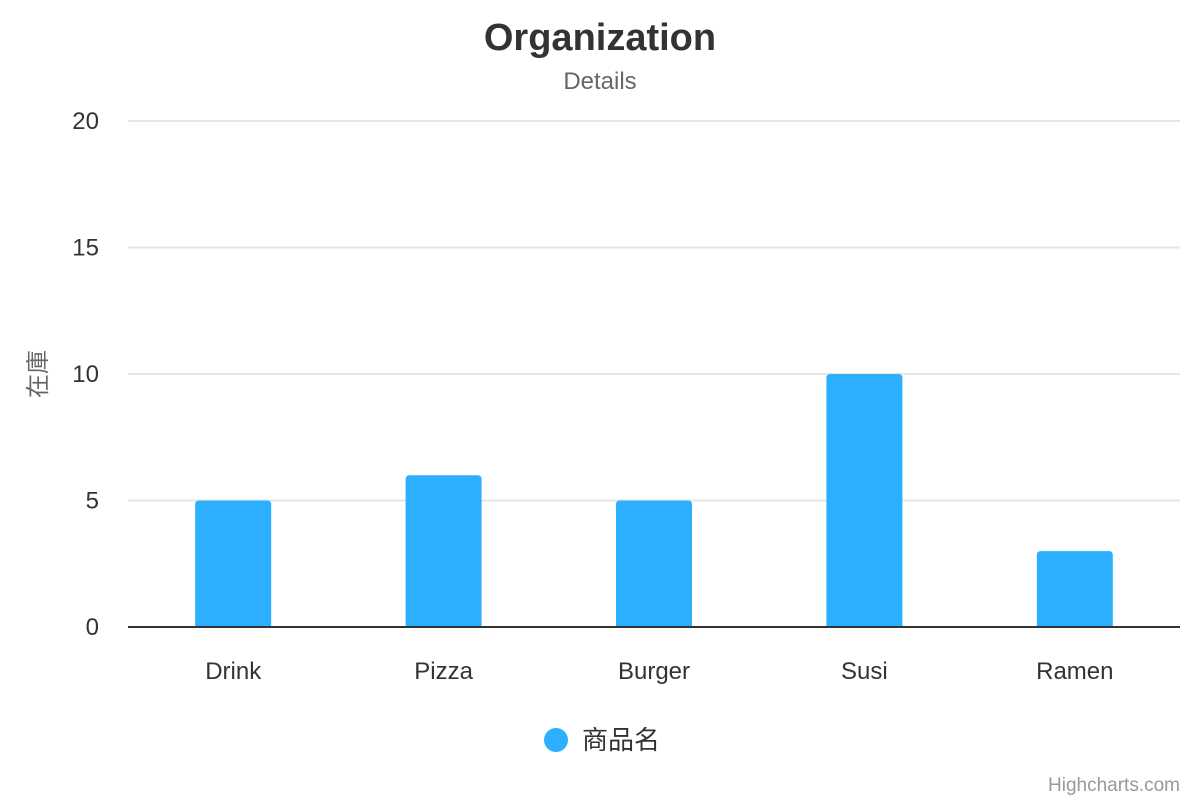 The height and width of the screenshot is (800, 1200). I want to click on x-axis-tick-labels: Drink Pizza Burger Susi Ramen, so click(659, 671).